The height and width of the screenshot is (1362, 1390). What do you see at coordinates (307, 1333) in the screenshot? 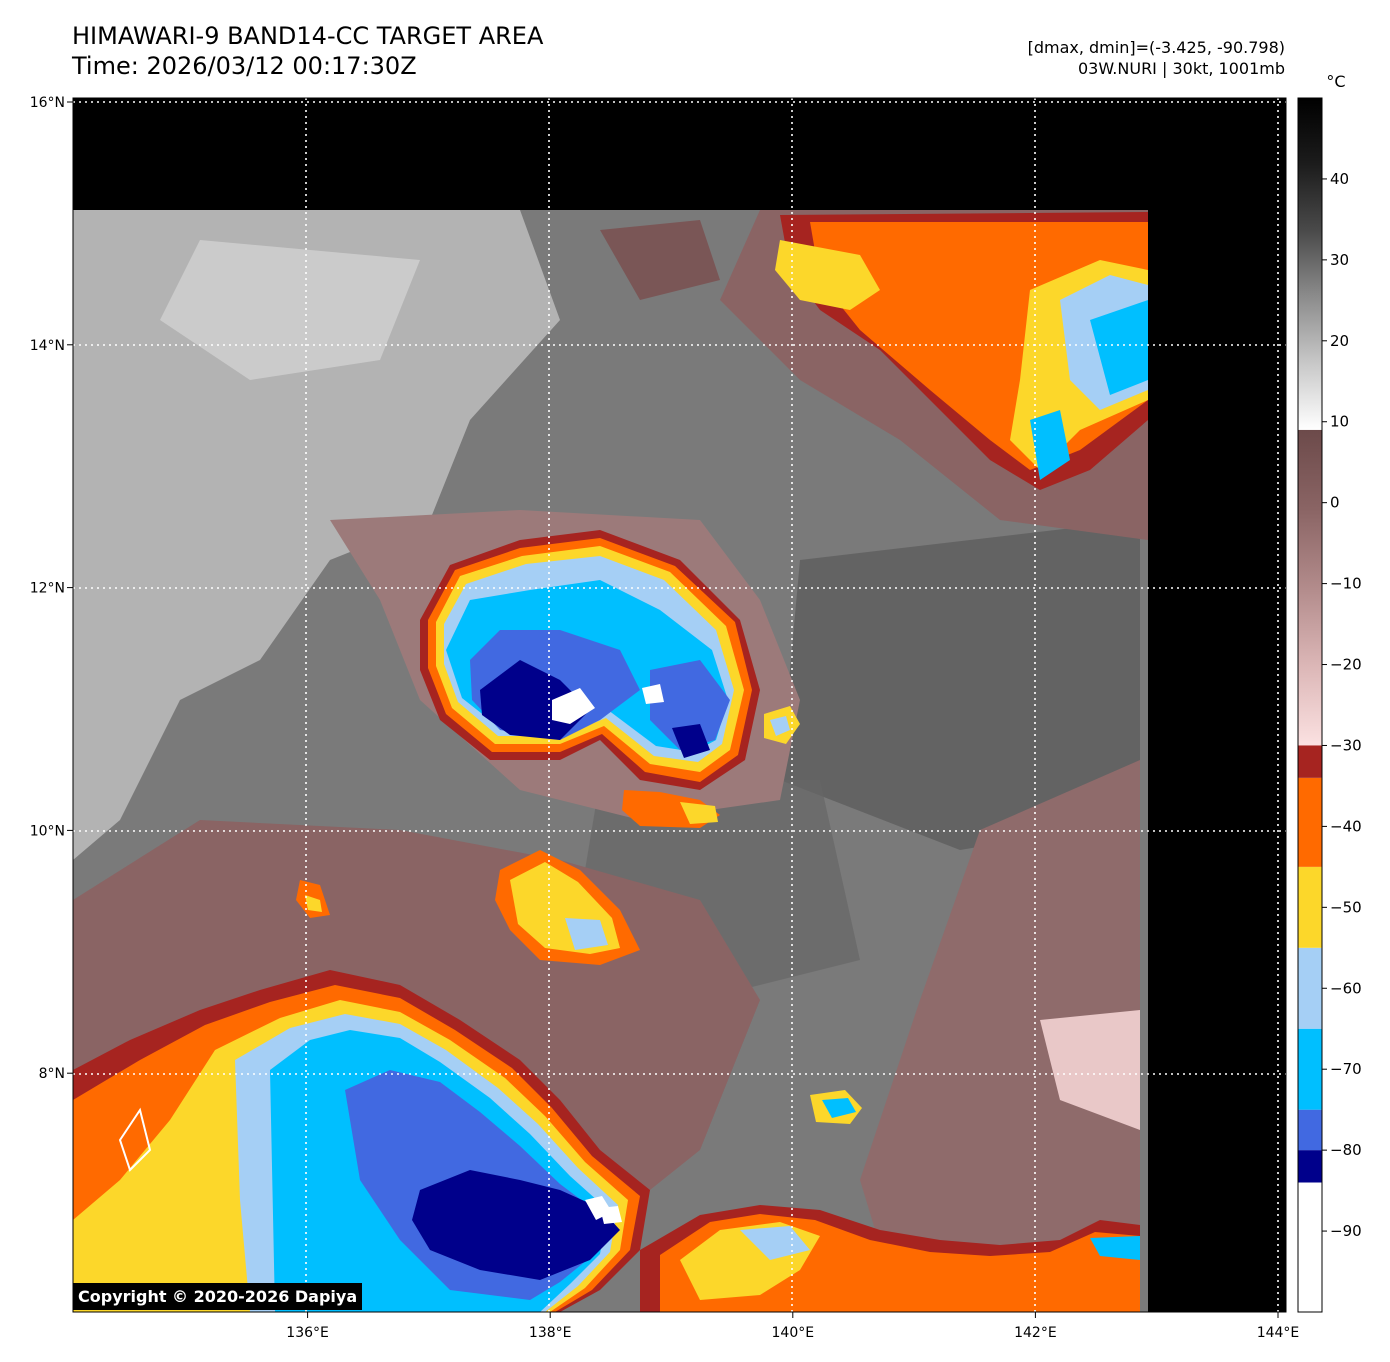
I see `lon-tick-label: 136°E` at bounding box center [307, 1333].